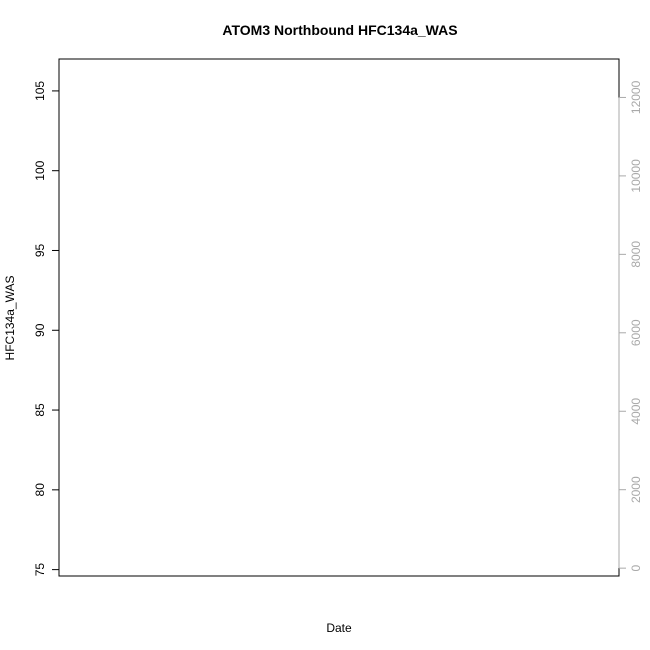  I want to click on y-axis: 75 80 85 90 95 100 105, so click(46, 329).